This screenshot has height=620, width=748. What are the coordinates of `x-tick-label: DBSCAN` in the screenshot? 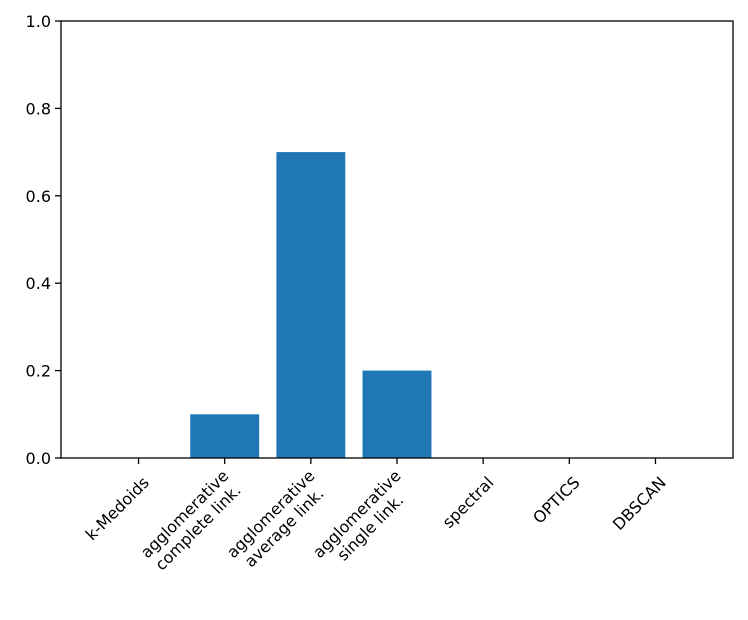 It's located at (639, 503).